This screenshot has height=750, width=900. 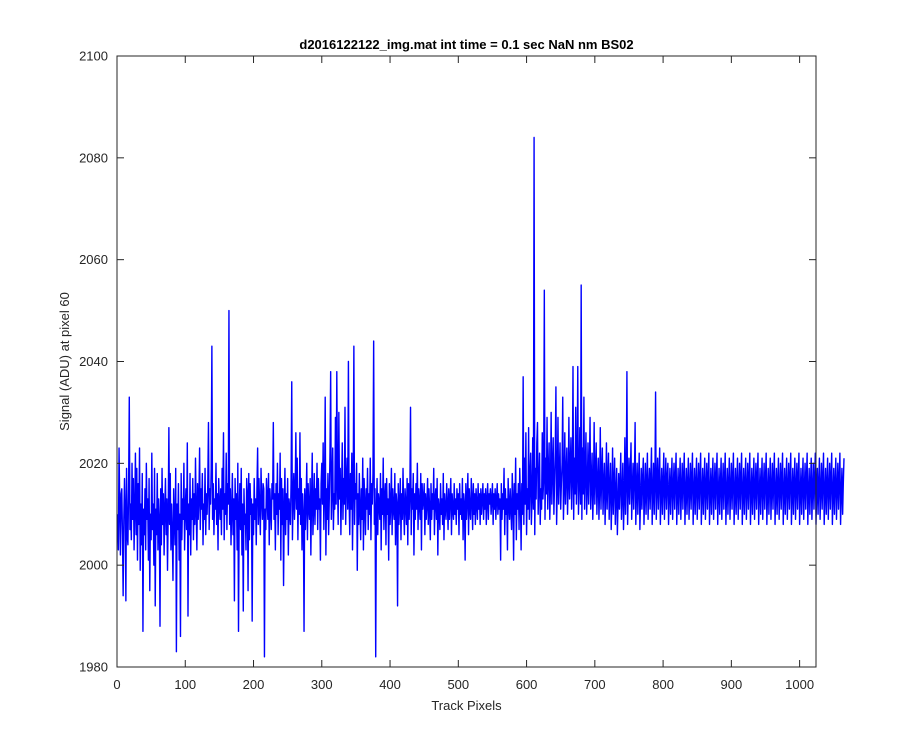 I want to click on x-tick-label: 600, so click(x=527, y=684).